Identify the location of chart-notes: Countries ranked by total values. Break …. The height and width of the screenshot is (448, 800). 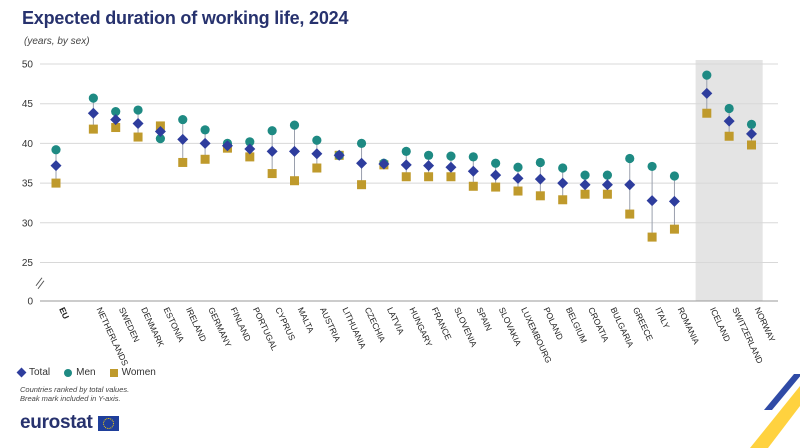
(74, 394).